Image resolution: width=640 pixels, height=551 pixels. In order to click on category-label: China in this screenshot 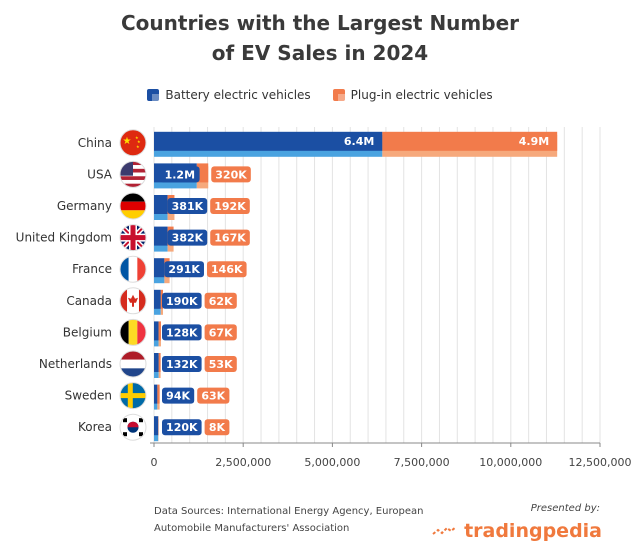, I will do `click(95, 143)`.